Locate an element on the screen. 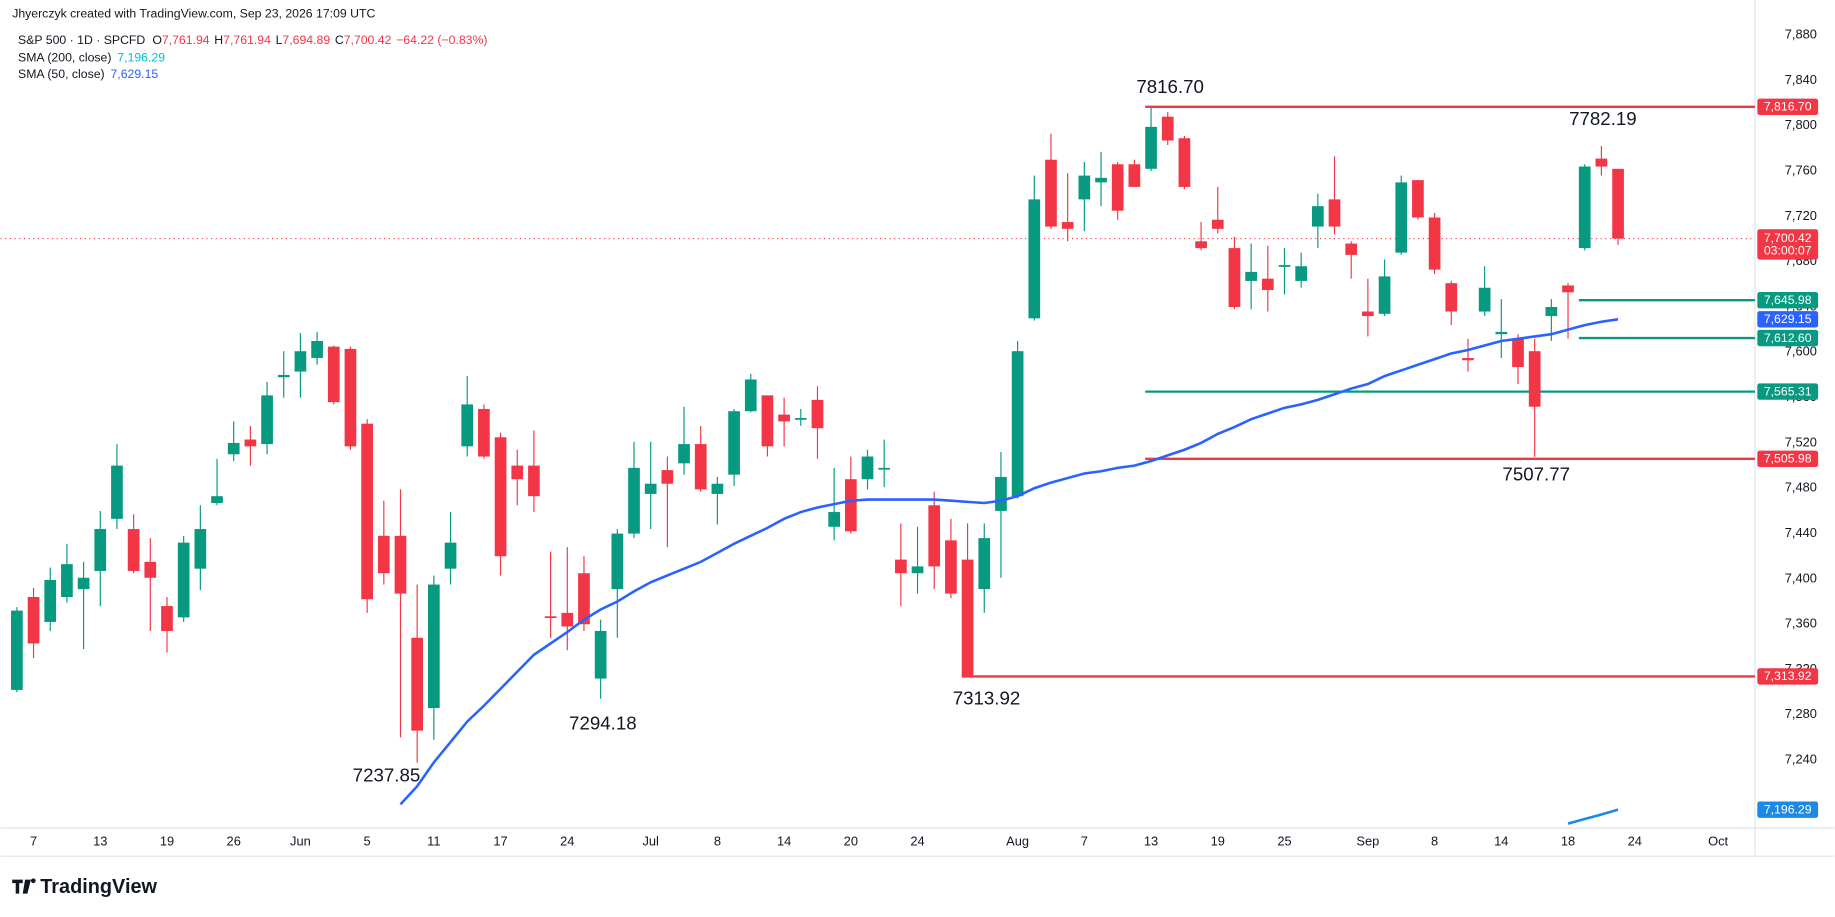 The image size is (1835, 917). ohlc-key: C is located at coordinates (339, 40).